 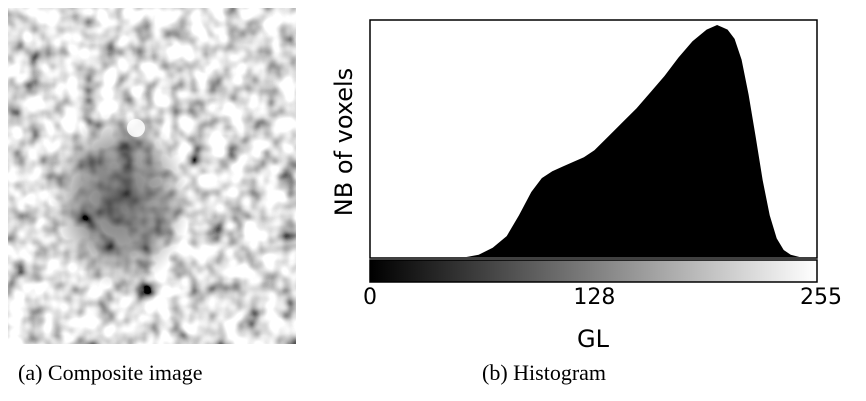 What do you see at coordinates (344, 142) in the screenshot?
I see `y-axis-label: NB of voxels` at bounding box center [344, 142].